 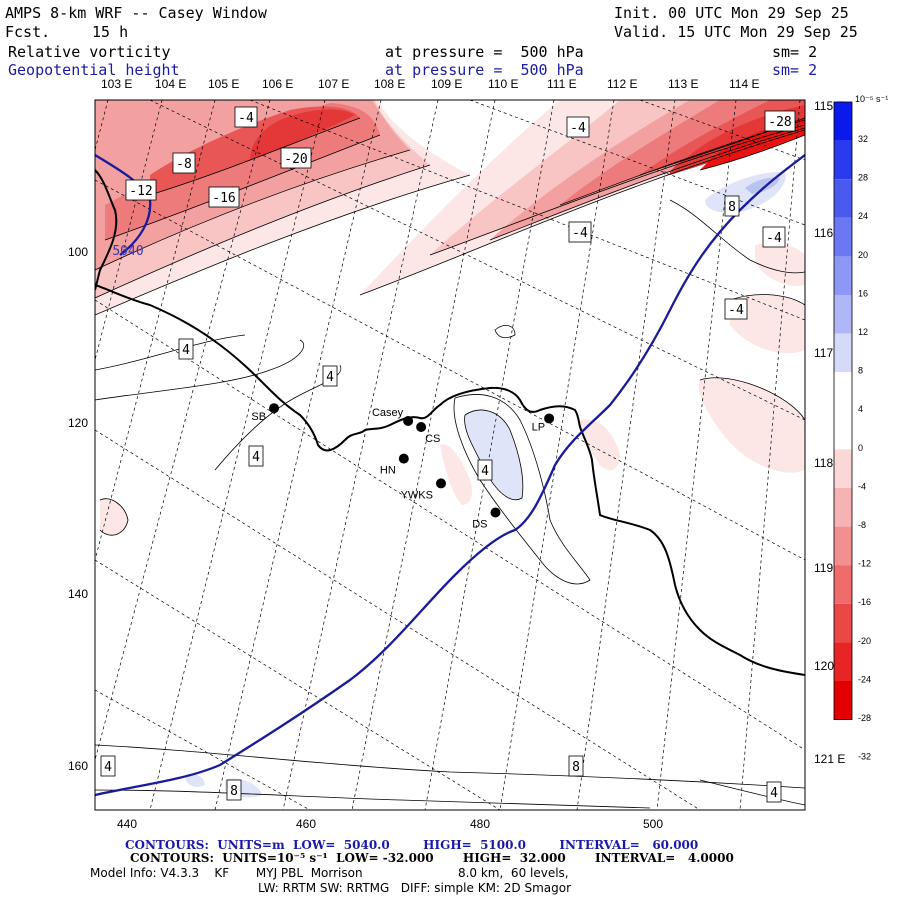 I want to click on lon-label-top: 113 E, so click(x=683, y=84).